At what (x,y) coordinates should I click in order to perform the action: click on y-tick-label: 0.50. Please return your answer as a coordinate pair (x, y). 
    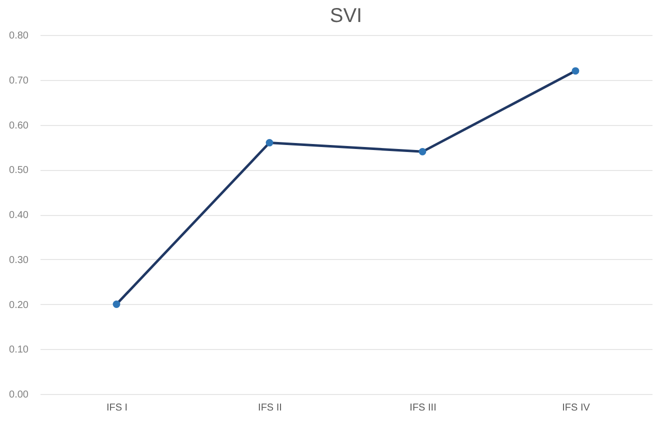
    Looking at the image, I should click on (19, 170).